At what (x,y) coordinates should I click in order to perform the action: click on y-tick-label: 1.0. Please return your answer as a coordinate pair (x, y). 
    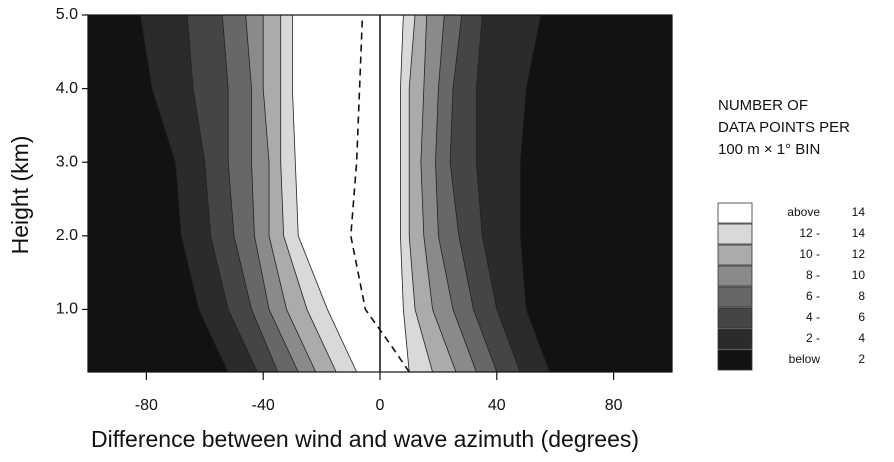
    Looking at the image, I should click on (67, 309).